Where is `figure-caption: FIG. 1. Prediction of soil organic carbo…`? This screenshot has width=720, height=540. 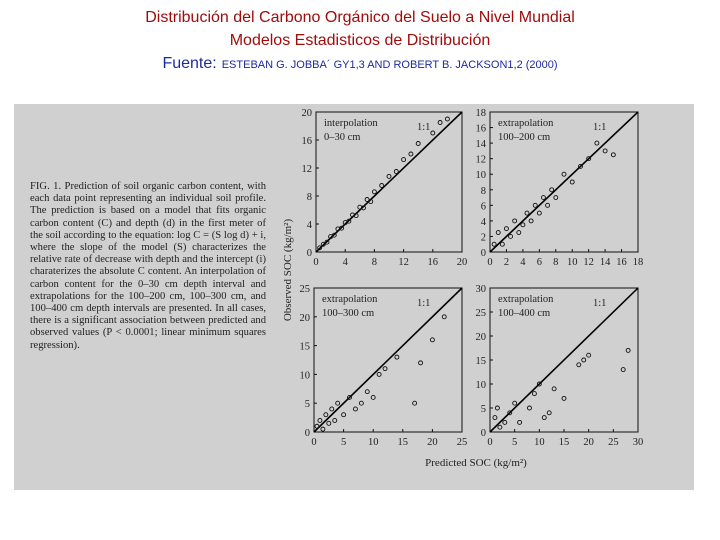
figure-caption: FIG. 1. Prediction of soil organic carbo… is located at coordinates (148, 266).